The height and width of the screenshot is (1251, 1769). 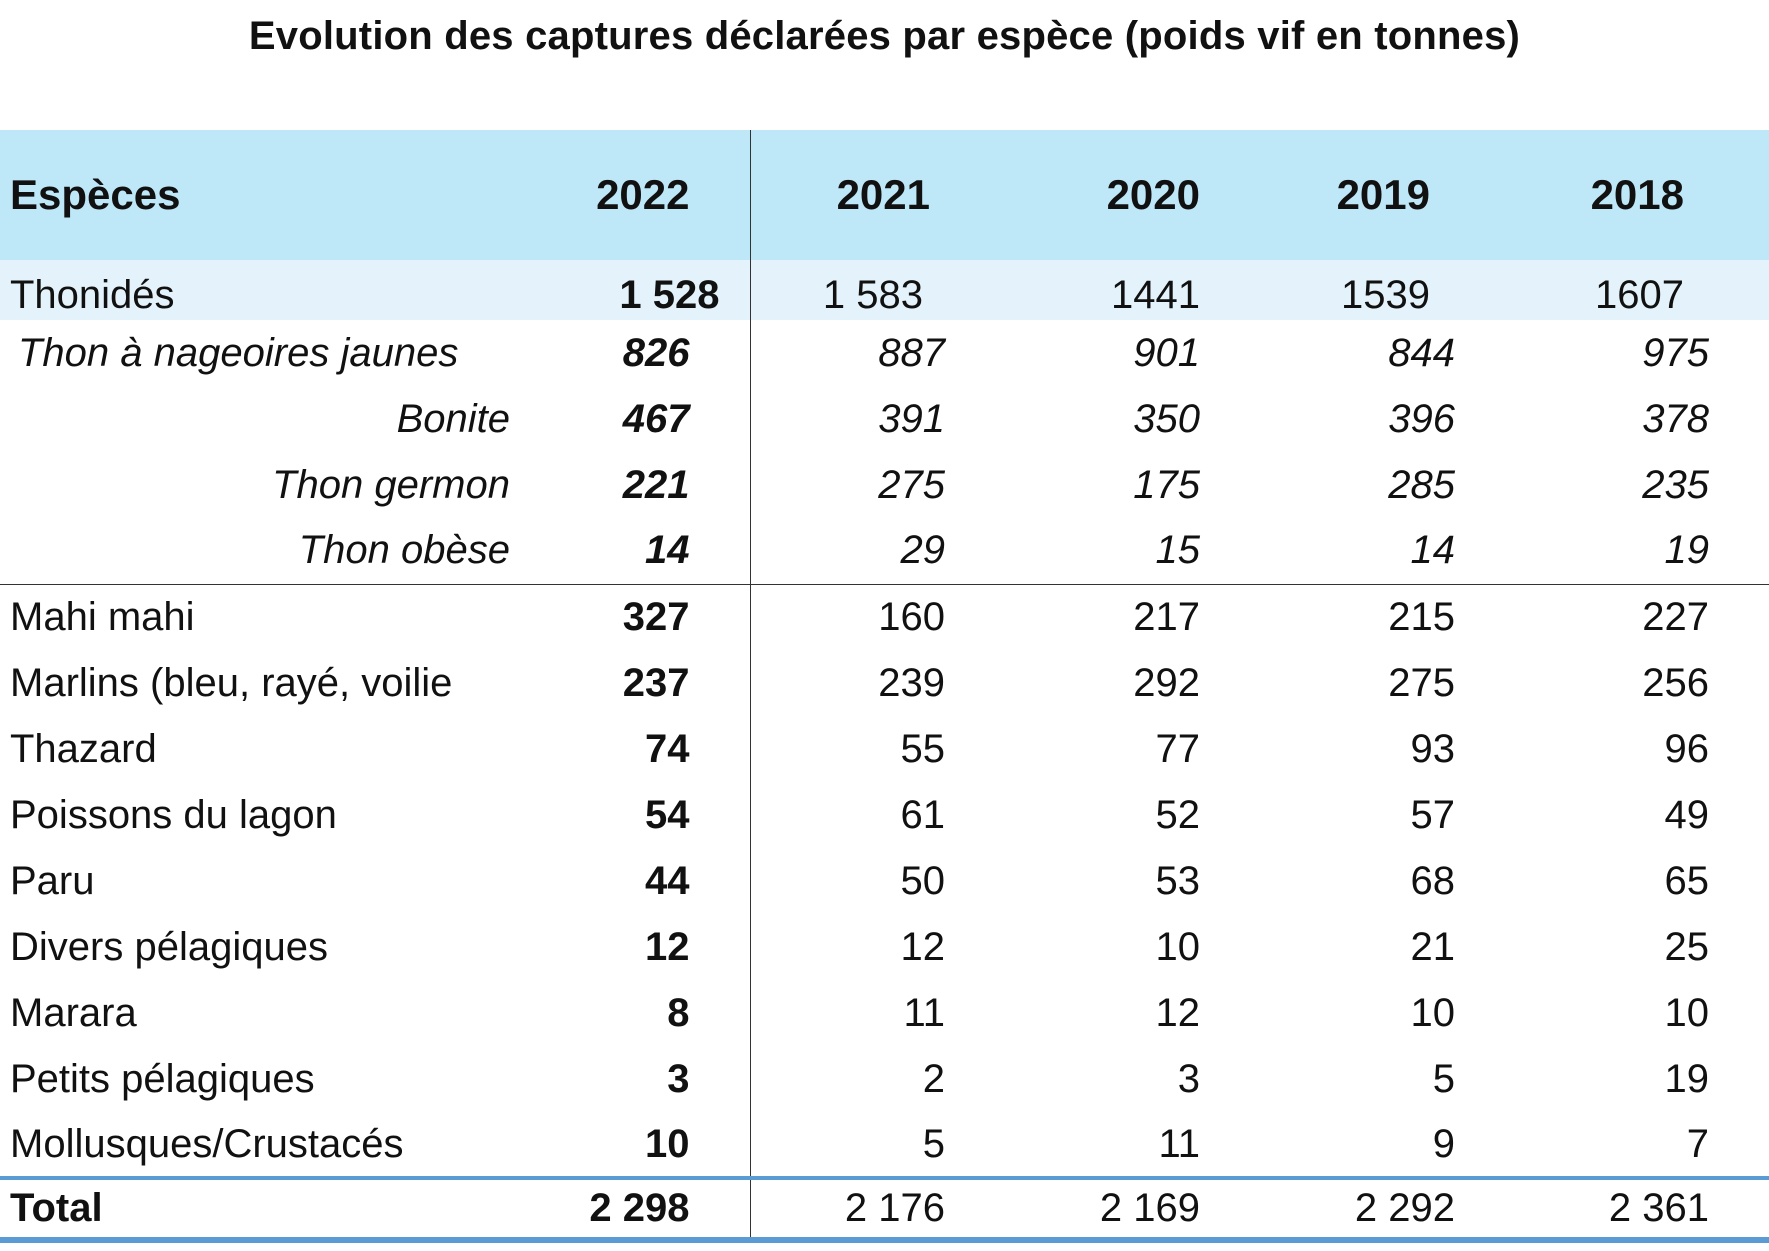 I want to click on cell-2021: 11, so click(x=924, y=1012).